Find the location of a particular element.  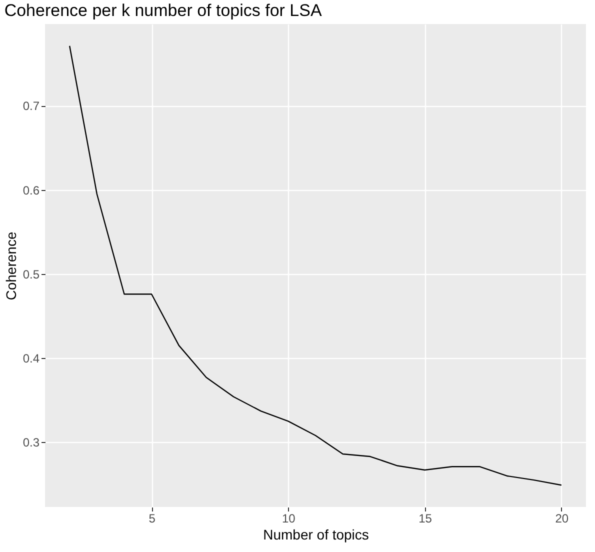

x-axis-title: Number of topics is located at coordinates (316, 534).